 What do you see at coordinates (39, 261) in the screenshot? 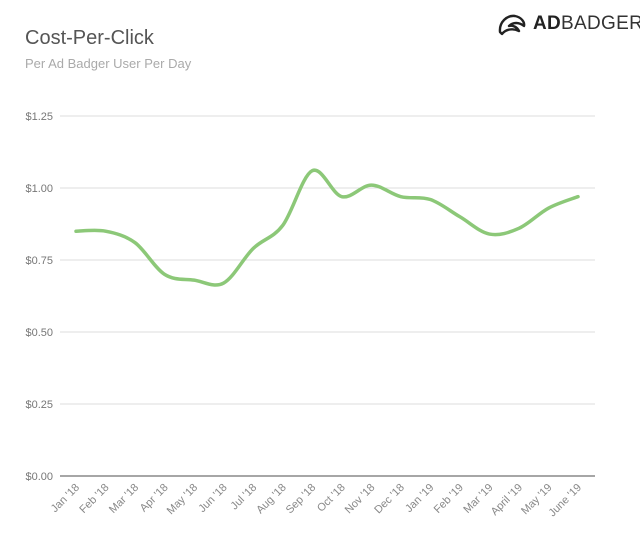
I see `y-tick-label: $0.75` at bounding box center [39, 261].